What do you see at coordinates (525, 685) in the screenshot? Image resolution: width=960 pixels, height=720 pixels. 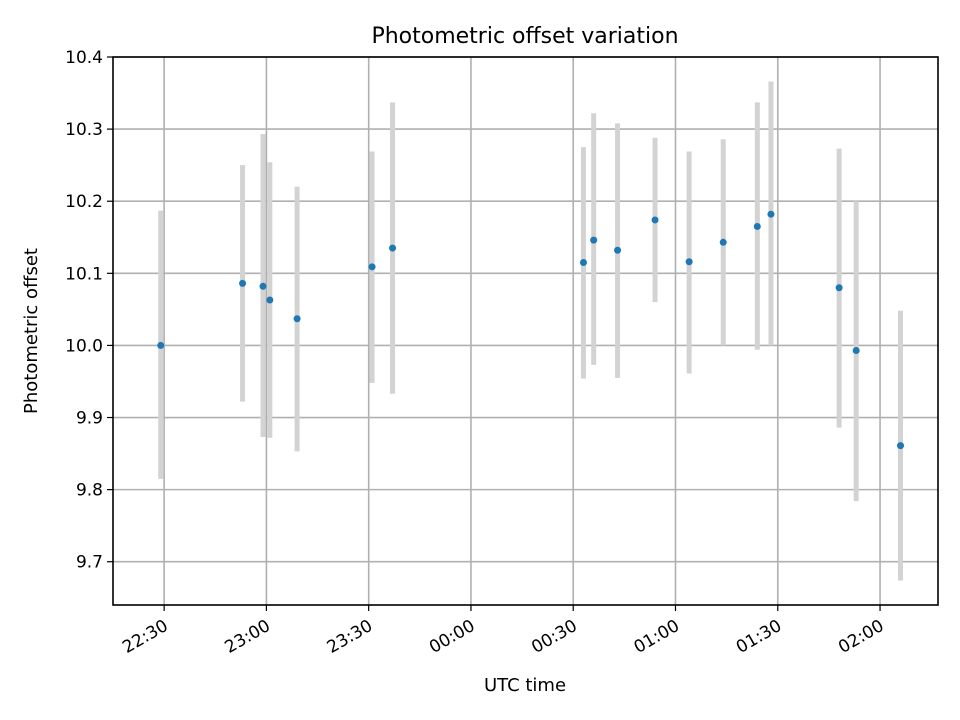 I see `x-axis-label: UTC time` at bounding box center [525, 685].